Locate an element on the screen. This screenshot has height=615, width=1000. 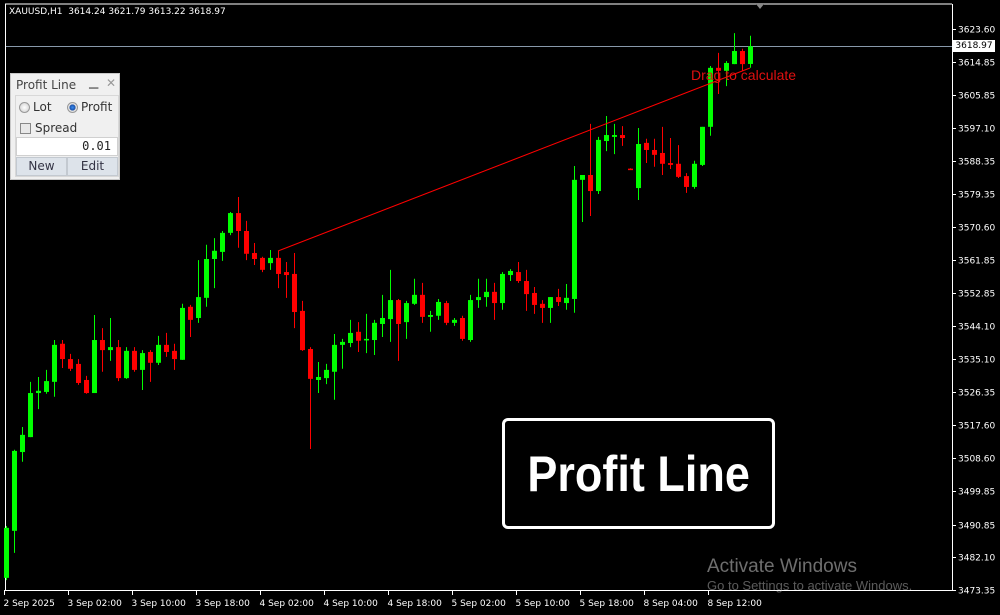
price-tick-label: 3623.60 is located at coordinates (976, 31).